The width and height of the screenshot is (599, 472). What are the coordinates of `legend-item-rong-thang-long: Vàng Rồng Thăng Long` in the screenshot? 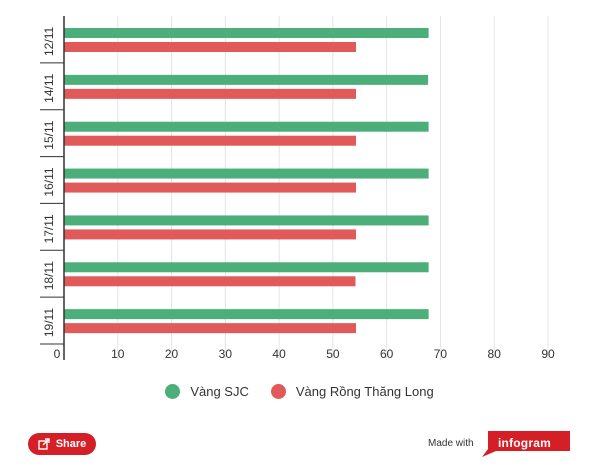 It's located at (352, 391).